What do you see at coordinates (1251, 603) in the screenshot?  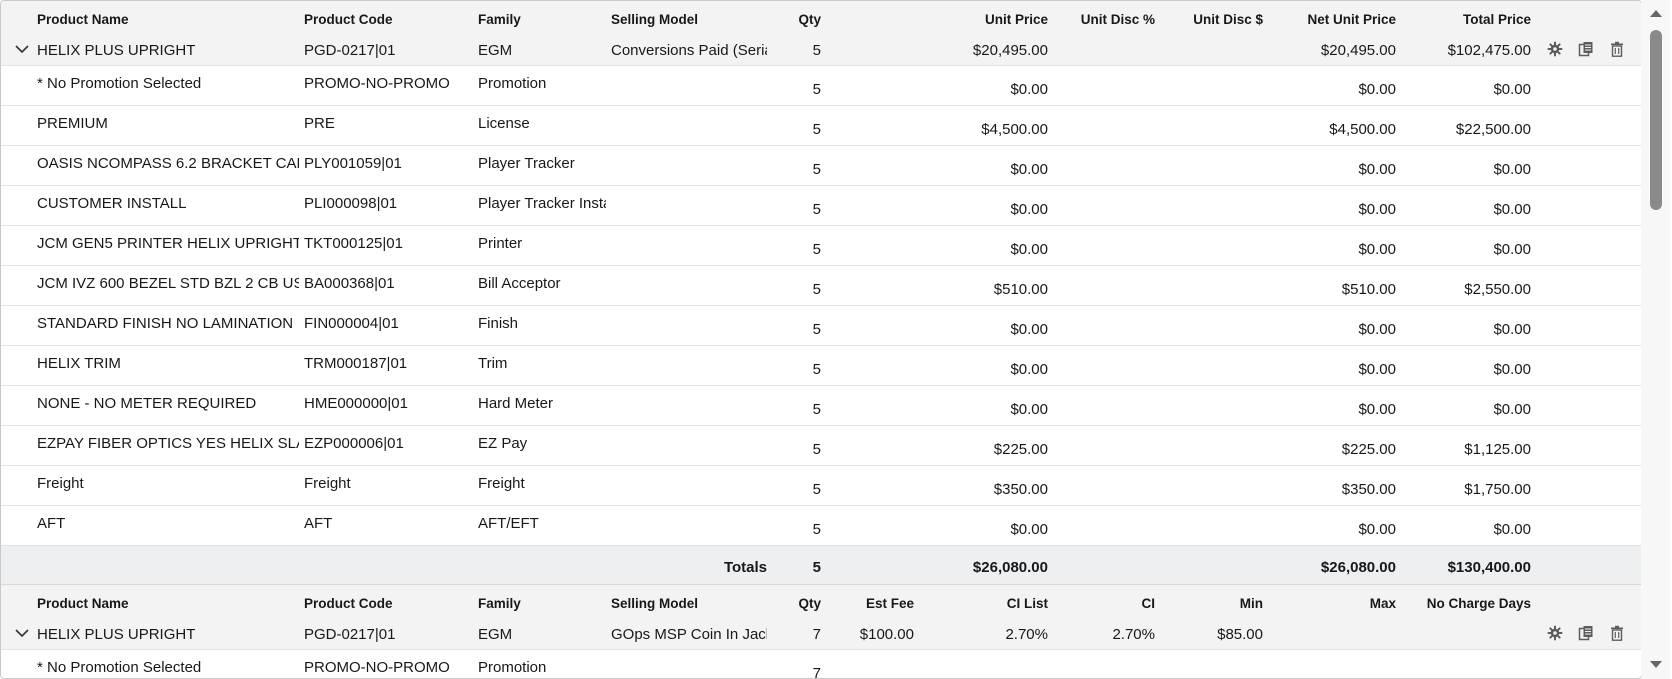 I see `col-header-min: Min` at bounding box center [1251, 603].